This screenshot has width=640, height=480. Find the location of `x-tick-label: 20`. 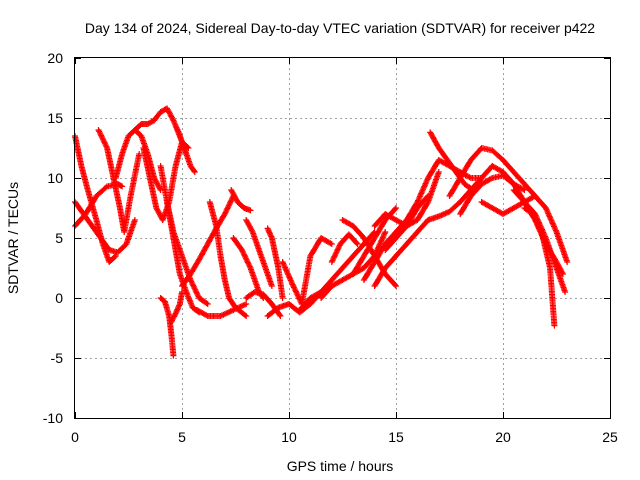

x-tick-label: 20 is located at coordinates (503, 437).